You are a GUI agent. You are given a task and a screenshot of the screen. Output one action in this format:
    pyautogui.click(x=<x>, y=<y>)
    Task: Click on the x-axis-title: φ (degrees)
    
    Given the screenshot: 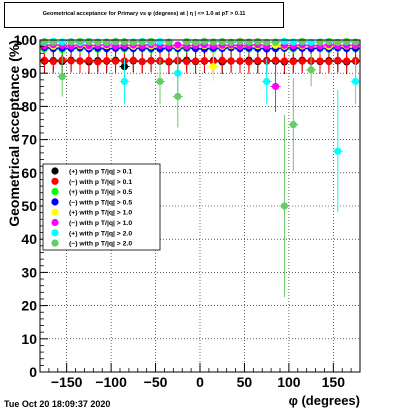 What is the action you would take?
    pyautogui.click(x=324, y=400)
    